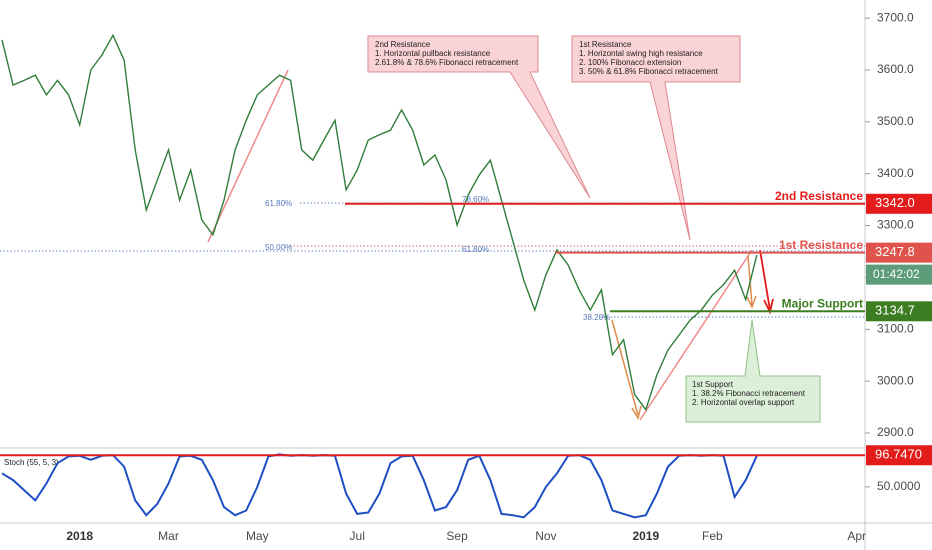  What do you see at coordinates (475, 199) in the screenshot?
I see `fib-label: 78.60%` at bounding box center [475, 199].